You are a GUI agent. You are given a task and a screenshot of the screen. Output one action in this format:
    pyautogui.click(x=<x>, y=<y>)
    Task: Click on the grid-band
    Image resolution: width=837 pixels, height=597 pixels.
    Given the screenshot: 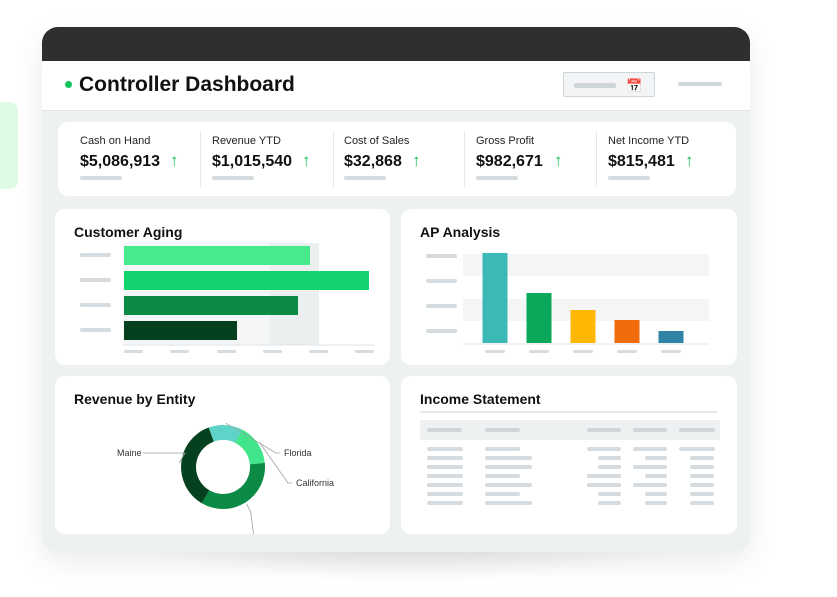 What is the action you would take?
    pyautogui.click(x=586, y=265)
    